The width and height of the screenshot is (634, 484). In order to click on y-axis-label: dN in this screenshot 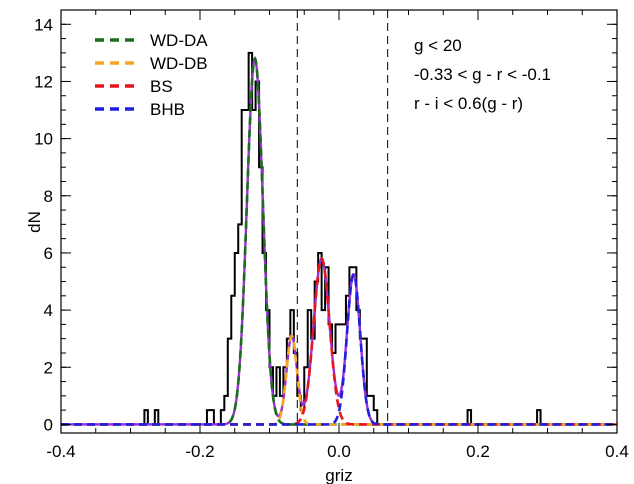, I will do `click(34, 222)`.